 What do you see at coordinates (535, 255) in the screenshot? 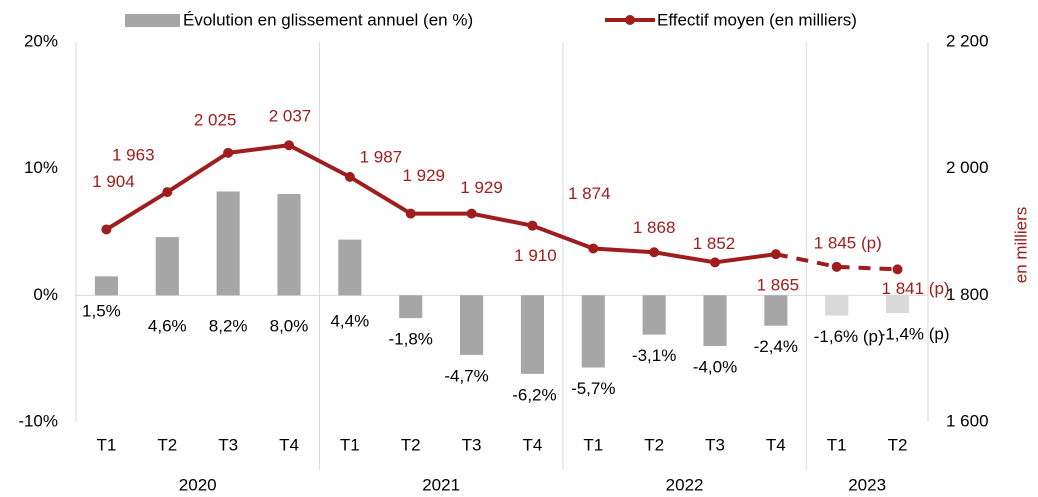
I see `line-label: 1 910` at bounding box center [535, 255].